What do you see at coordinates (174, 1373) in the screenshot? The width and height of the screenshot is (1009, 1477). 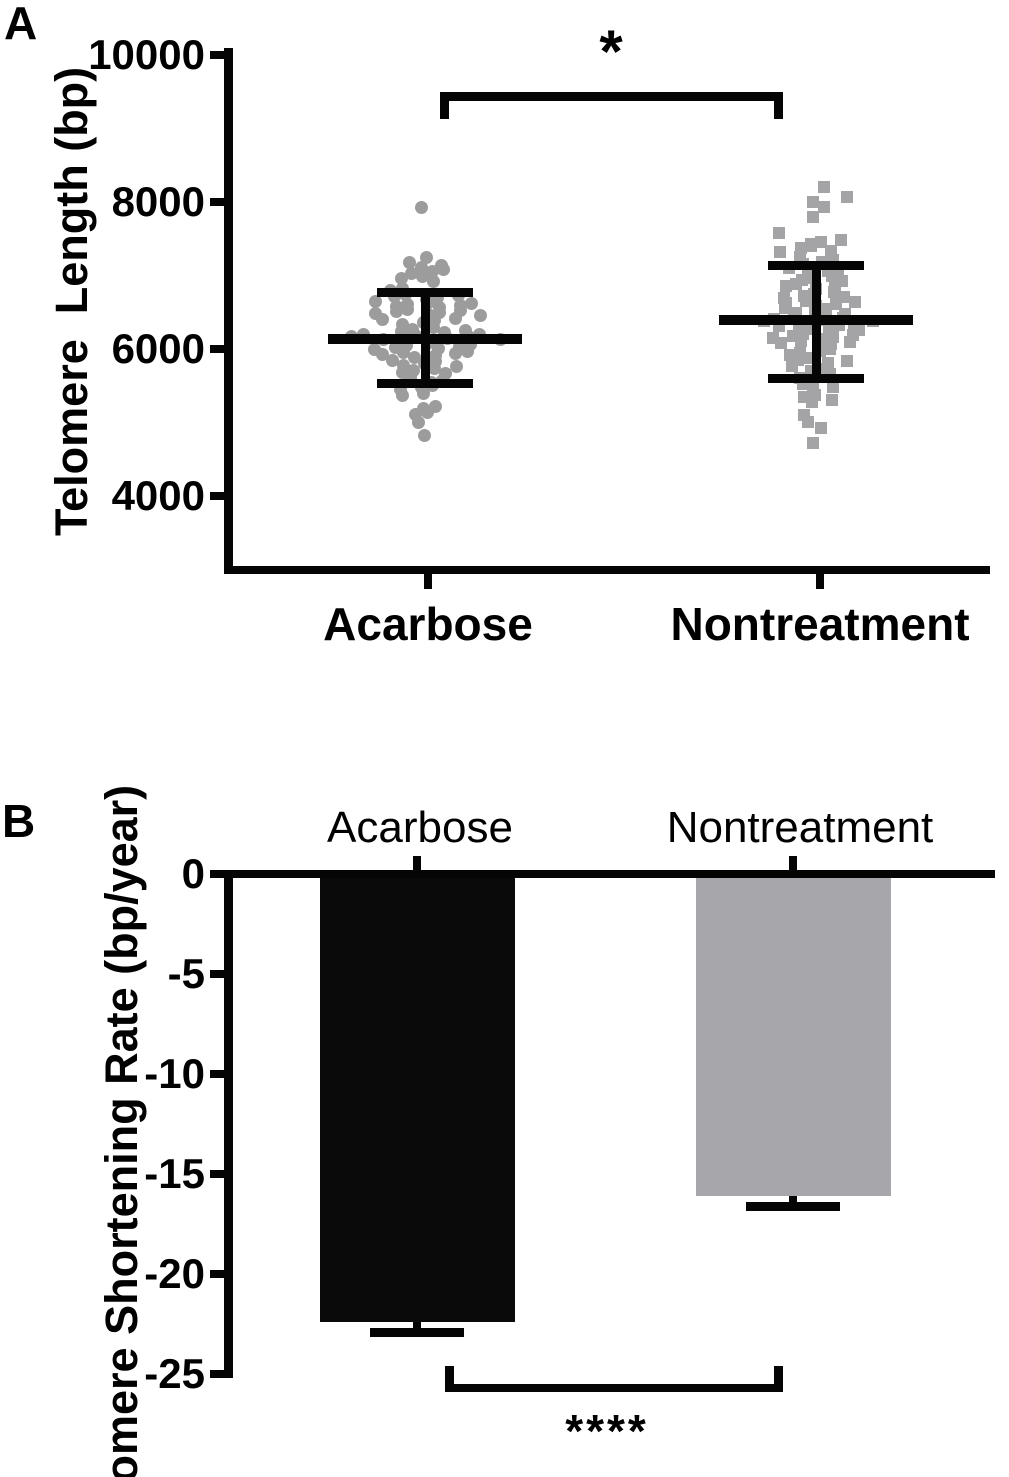 I see `y-tick-label: -25` at bounding box center [174, 1373].